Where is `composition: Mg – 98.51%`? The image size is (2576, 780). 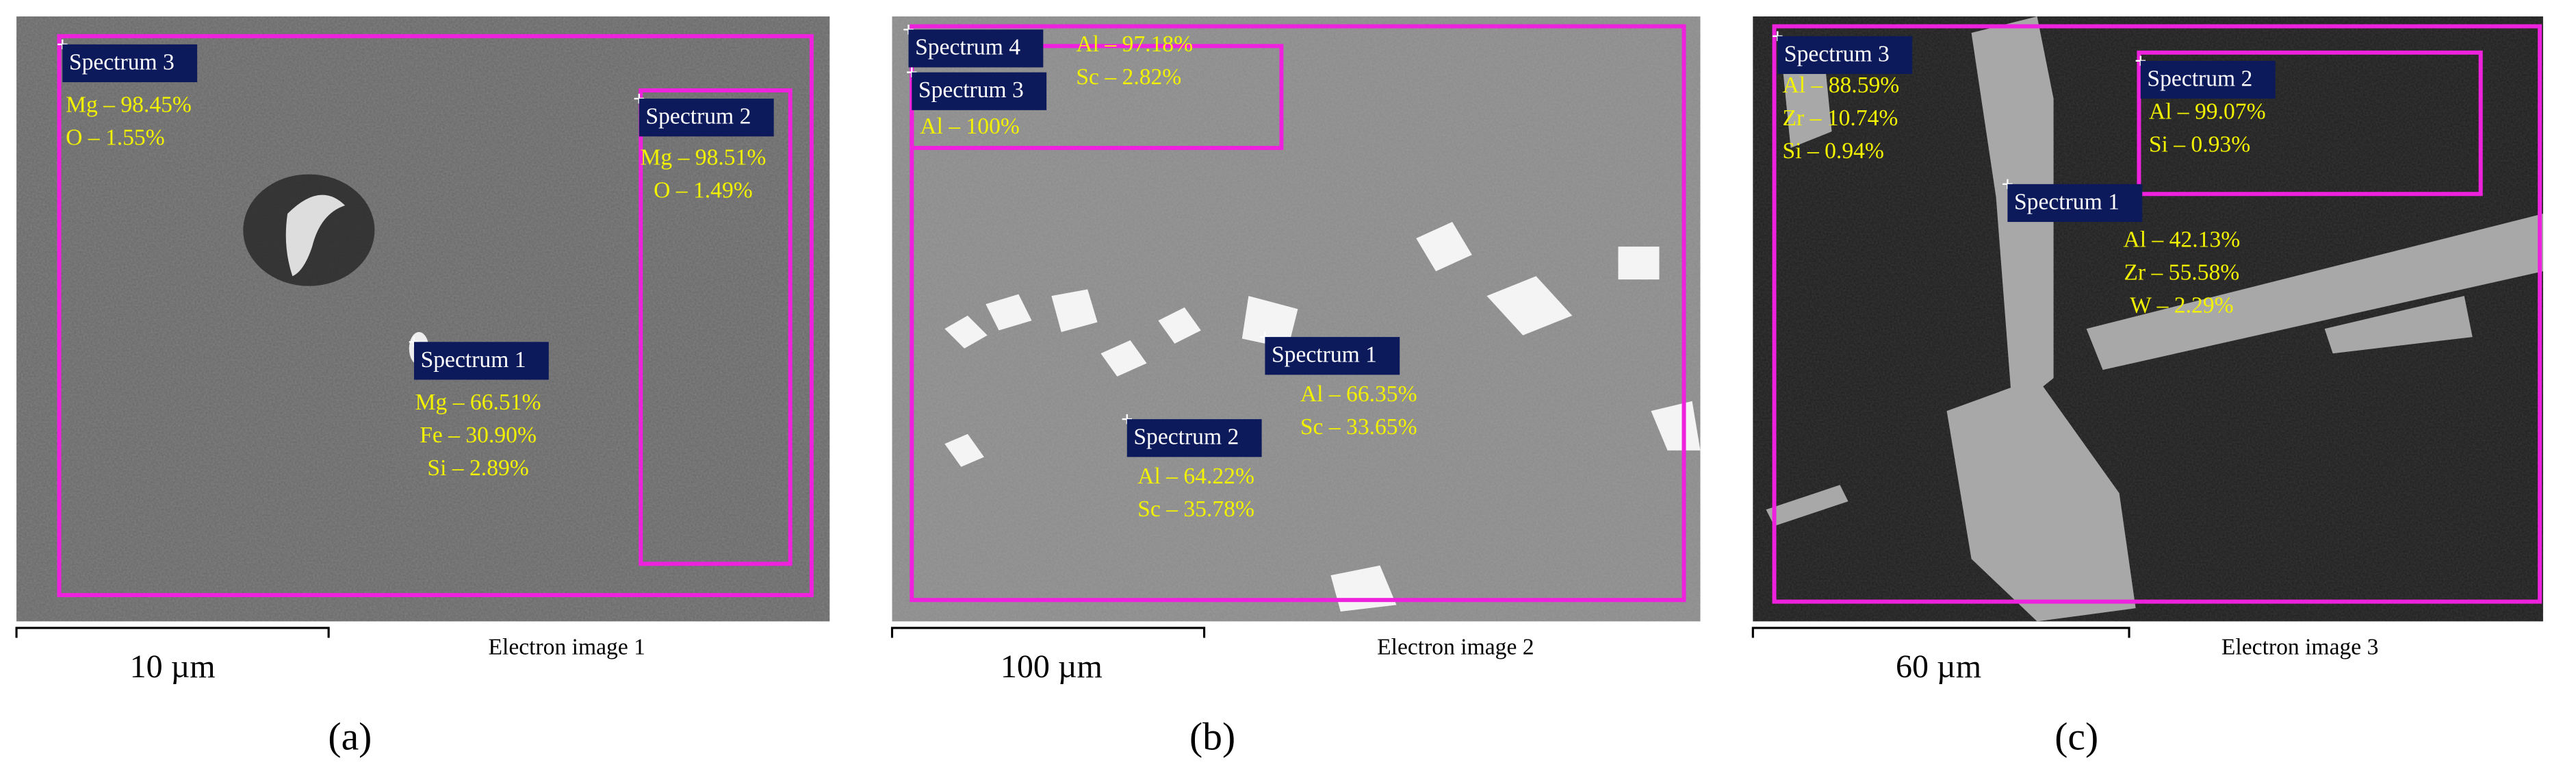 composition: Mg – 98.51% is located at coordinates (704, 158).